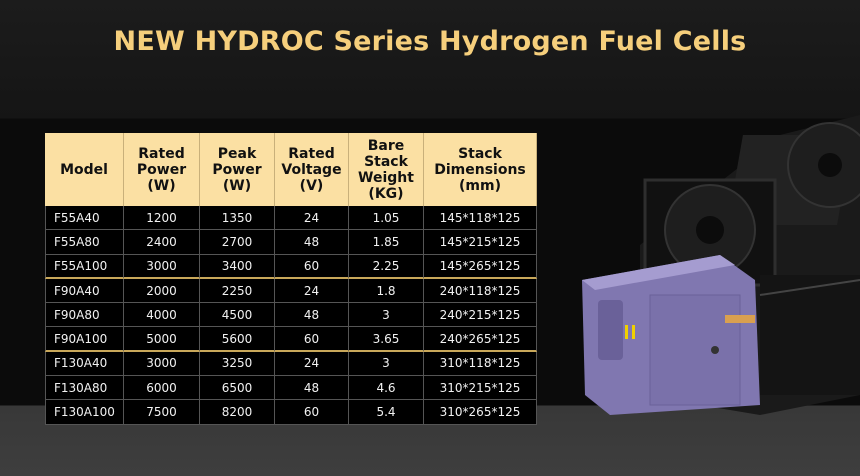 This screenshot has height=476, width=860. I want to click on table-cell: 3250, so click(237, 364).